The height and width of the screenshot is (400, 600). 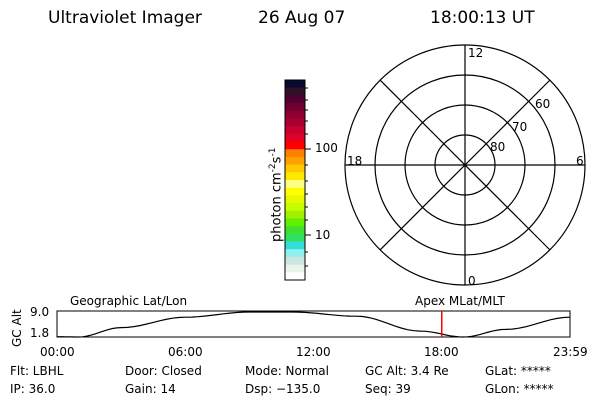 What do you see at coordinates (460, 301) in the screenshot?
I see `apex-title: Apex MLat/MLT` at bounding box center [460, 301].